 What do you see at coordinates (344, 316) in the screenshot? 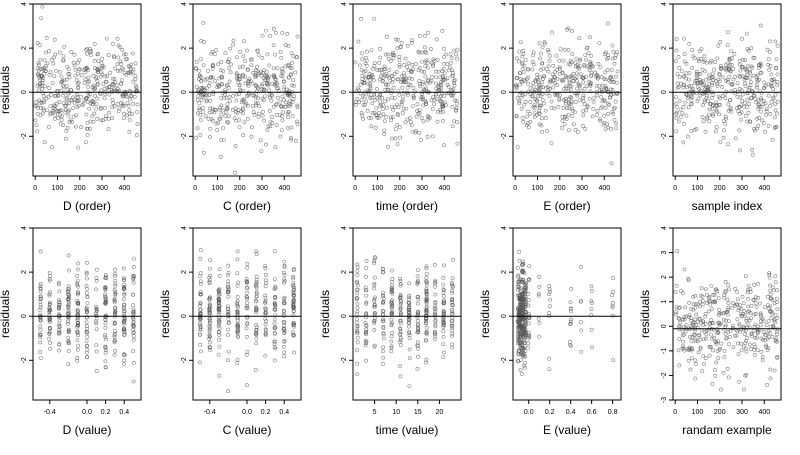
I see `y-tick-label: 0` at bounding box center [344, 316].